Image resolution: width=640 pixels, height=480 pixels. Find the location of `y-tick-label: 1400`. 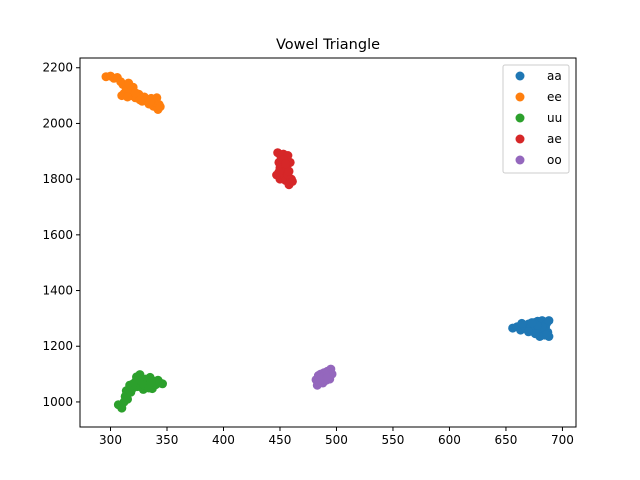

y-tick-label: 1400 is located at coordinates (57, 291).